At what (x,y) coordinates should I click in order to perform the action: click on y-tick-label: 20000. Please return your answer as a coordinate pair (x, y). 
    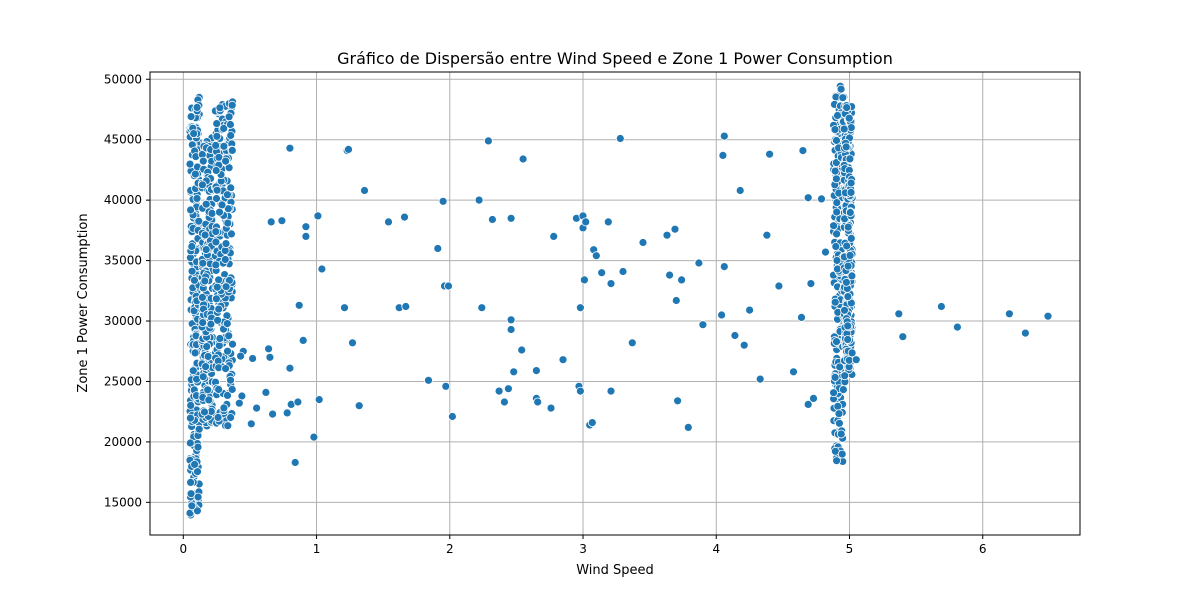
    Looking at the image, I should click on (123, 442).